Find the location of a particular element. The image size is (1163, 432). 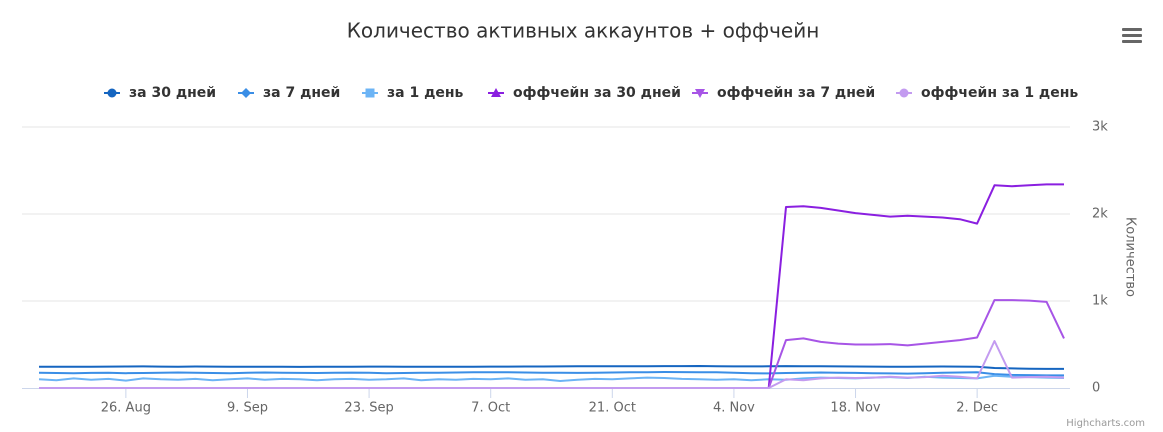

legend-label: за 1 день is located at coordinates (425, 93).